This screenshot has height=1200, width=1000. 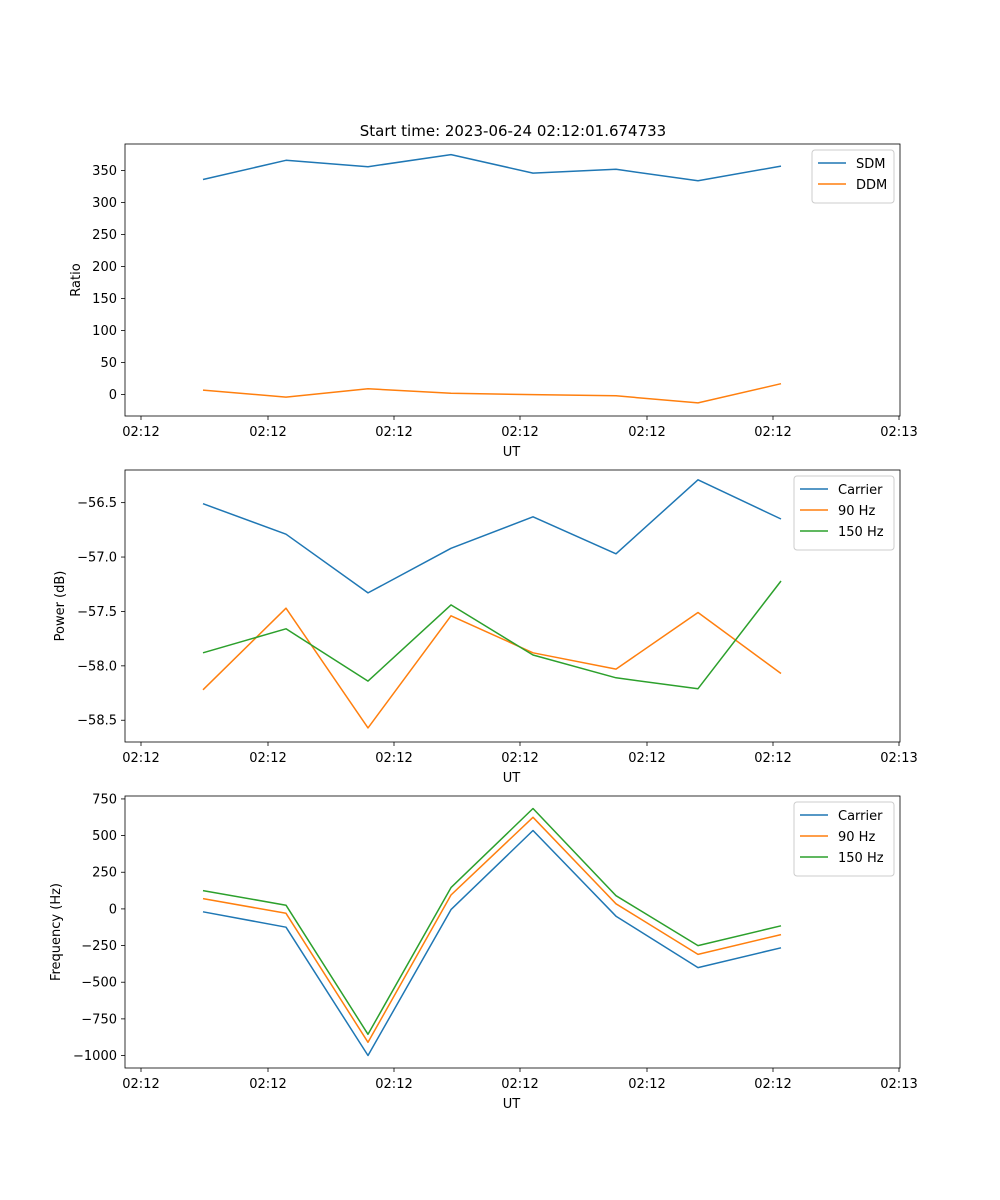 I want to click on y-tick-label: 750, so click(x=104, y=799).